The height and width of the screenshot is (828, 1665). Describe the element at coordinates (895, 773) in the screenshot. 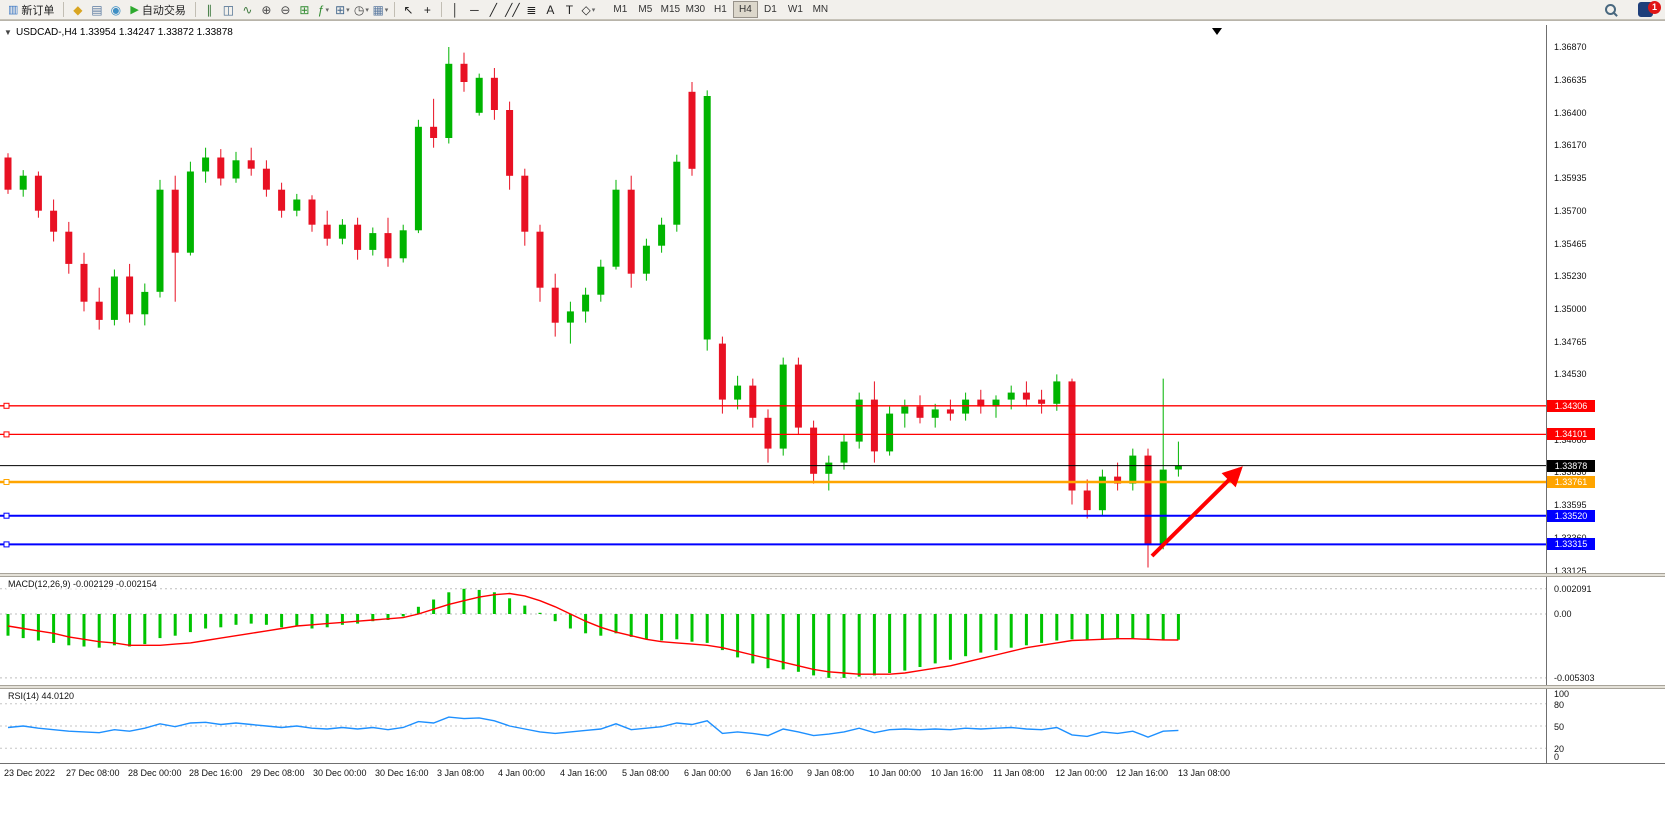

I see `time-axis-label: 10 Jan 00:00` at that location.